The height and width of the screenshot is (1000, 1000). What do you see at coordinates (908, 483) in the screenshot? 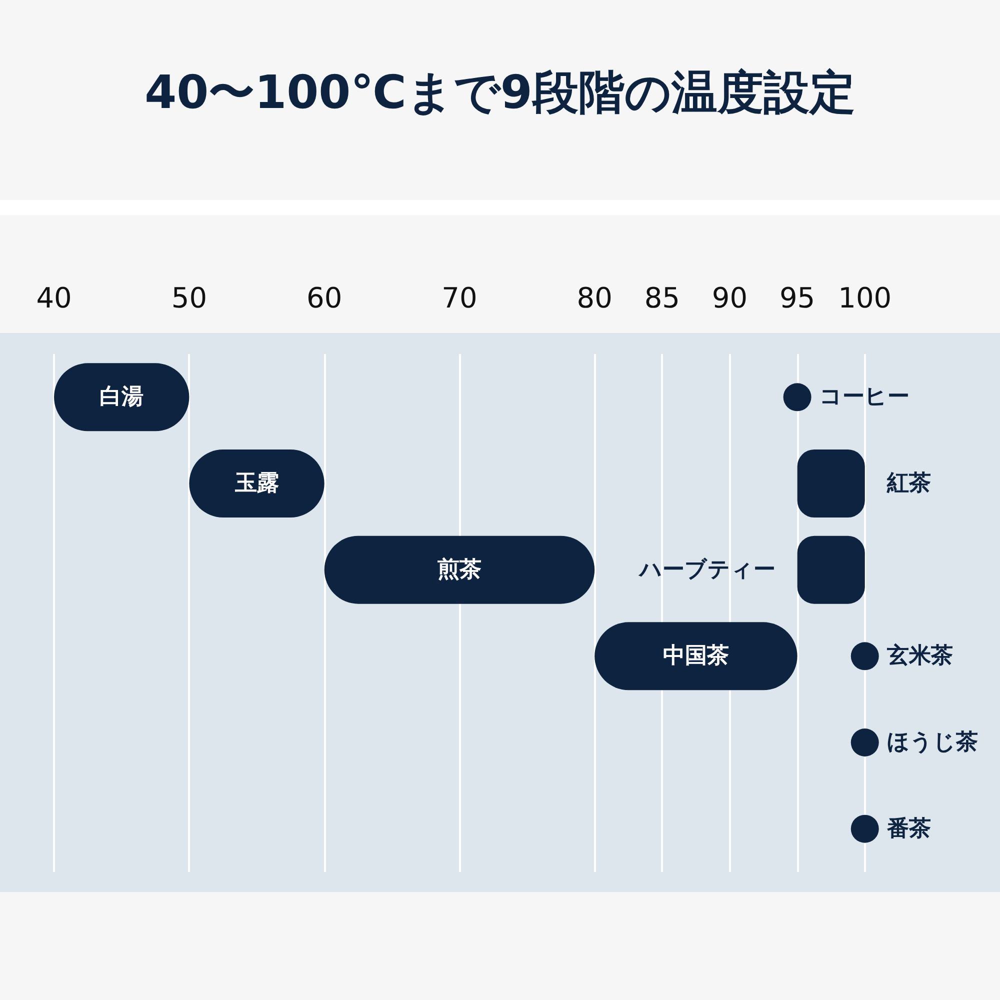
I see `data-label: 紅茶` at bounding box center [908, 483].